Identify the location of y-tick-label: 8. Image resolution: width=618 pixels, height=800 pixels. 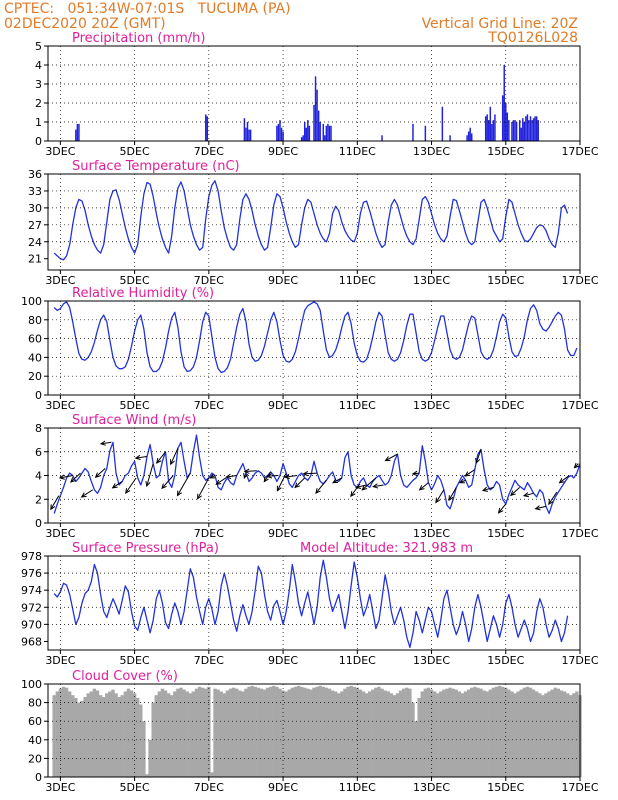
(38, 428).